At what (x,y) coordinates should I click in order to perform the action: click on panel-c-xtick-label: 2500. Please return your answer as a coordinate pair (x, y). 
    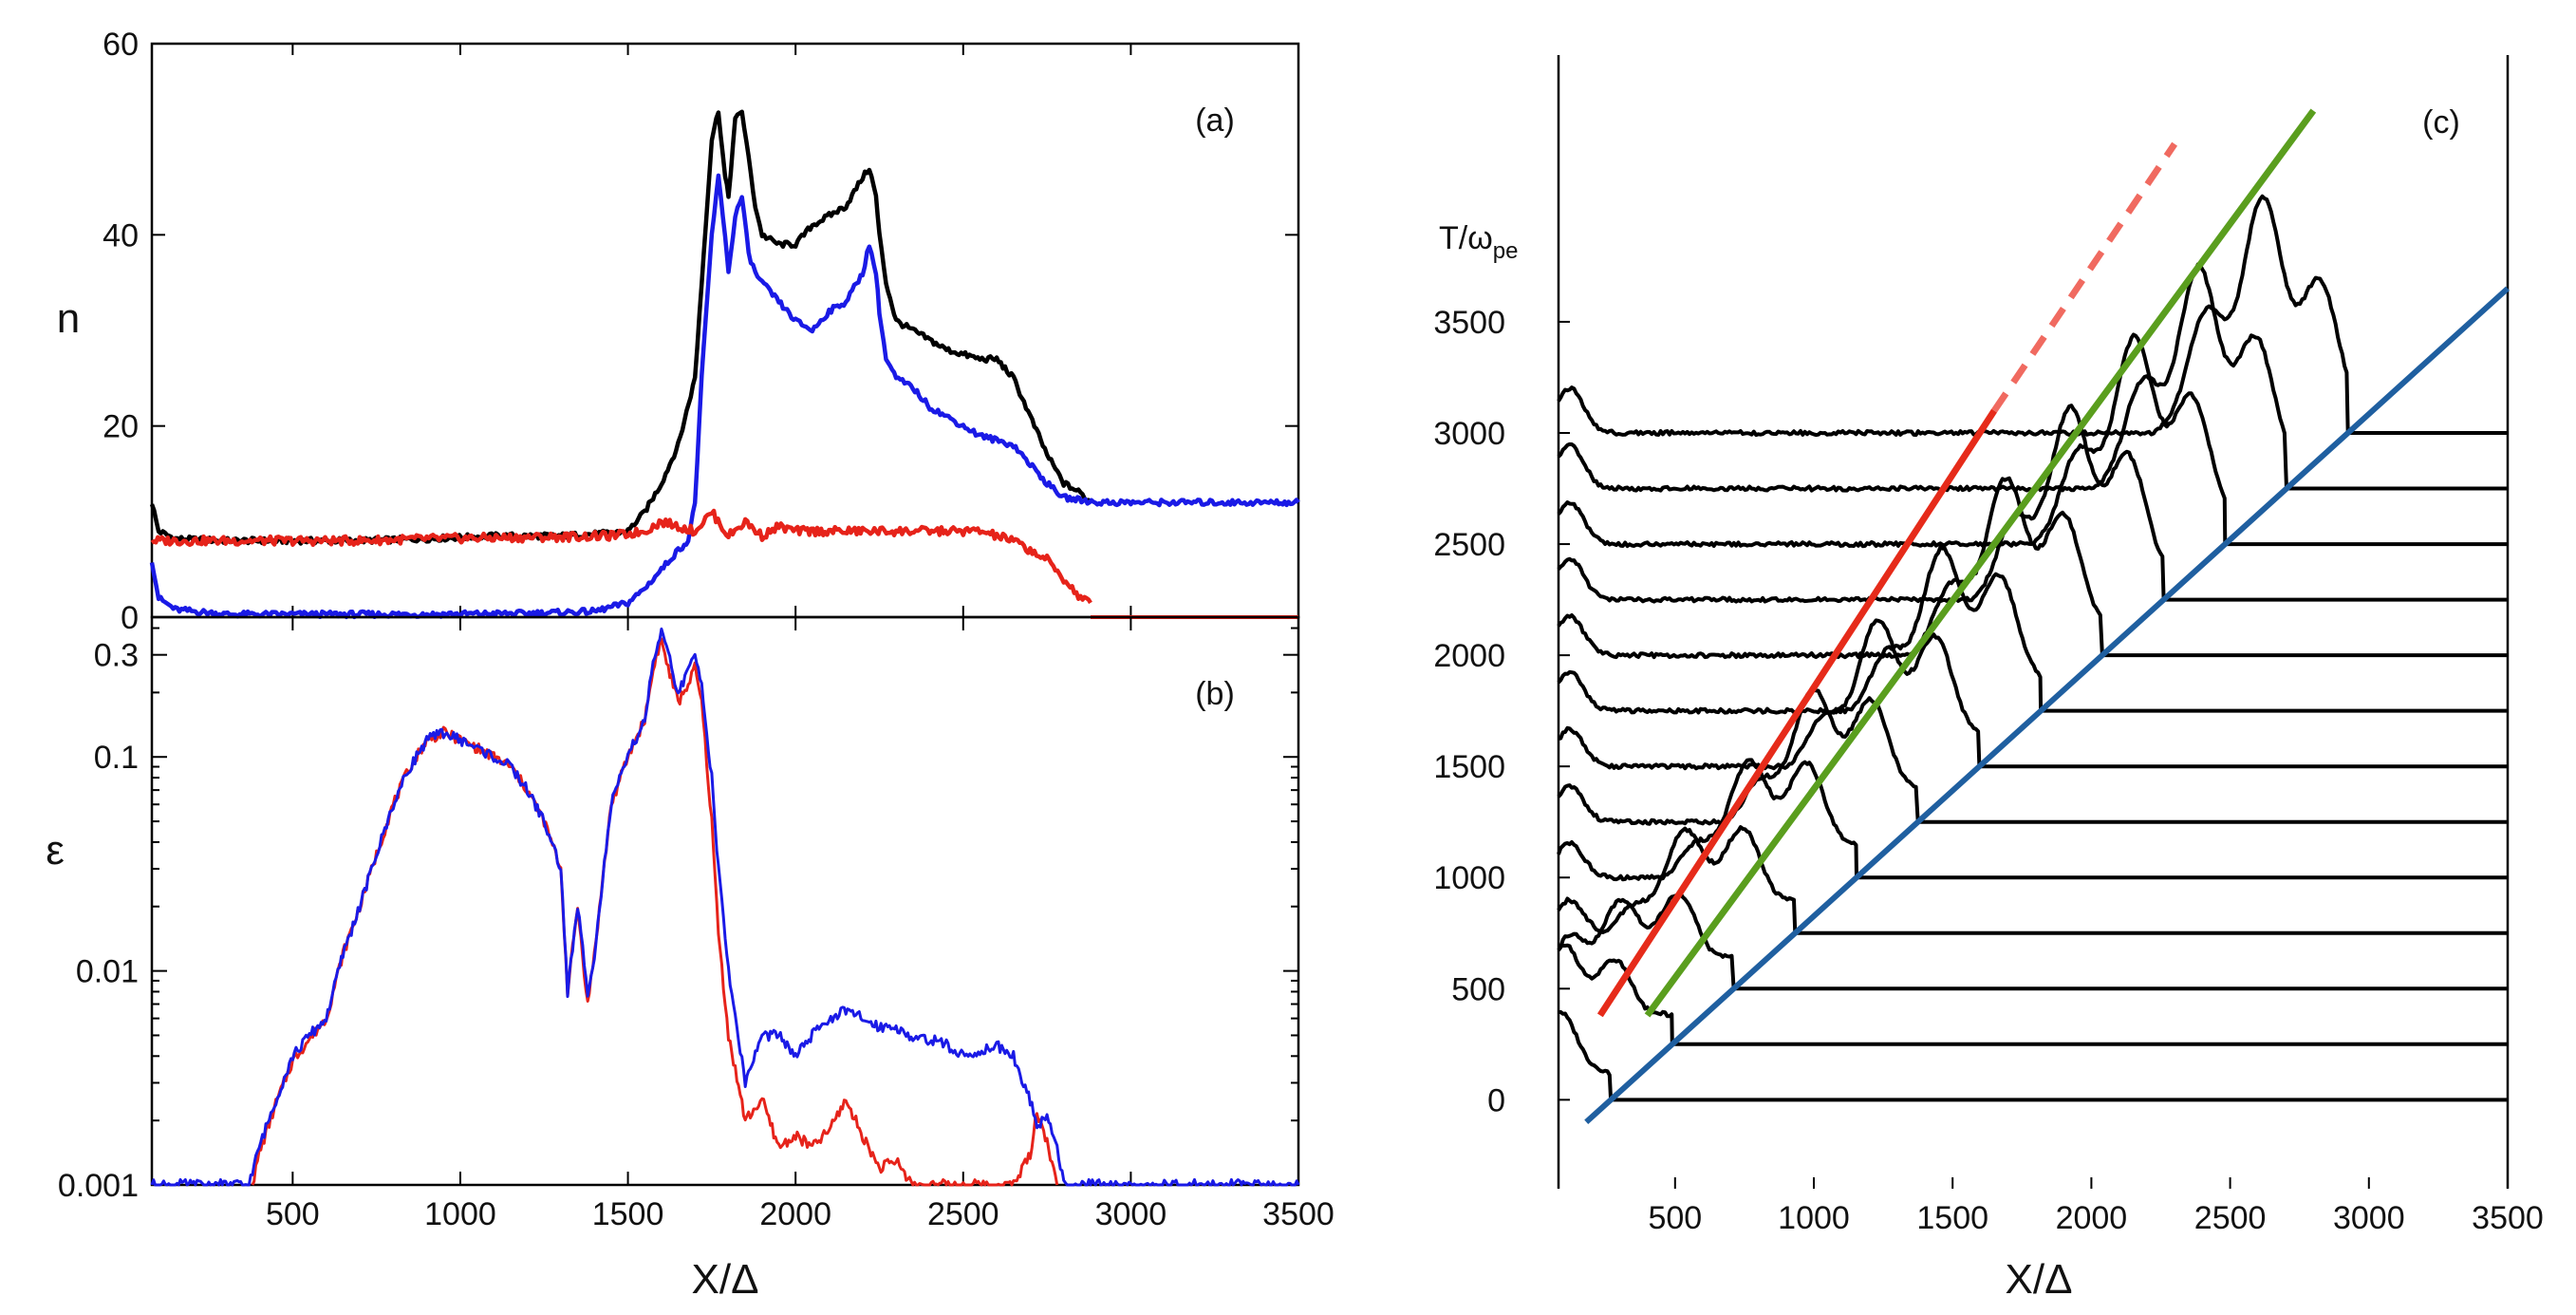
    Looking at the image, I should click on (2230, 1218).